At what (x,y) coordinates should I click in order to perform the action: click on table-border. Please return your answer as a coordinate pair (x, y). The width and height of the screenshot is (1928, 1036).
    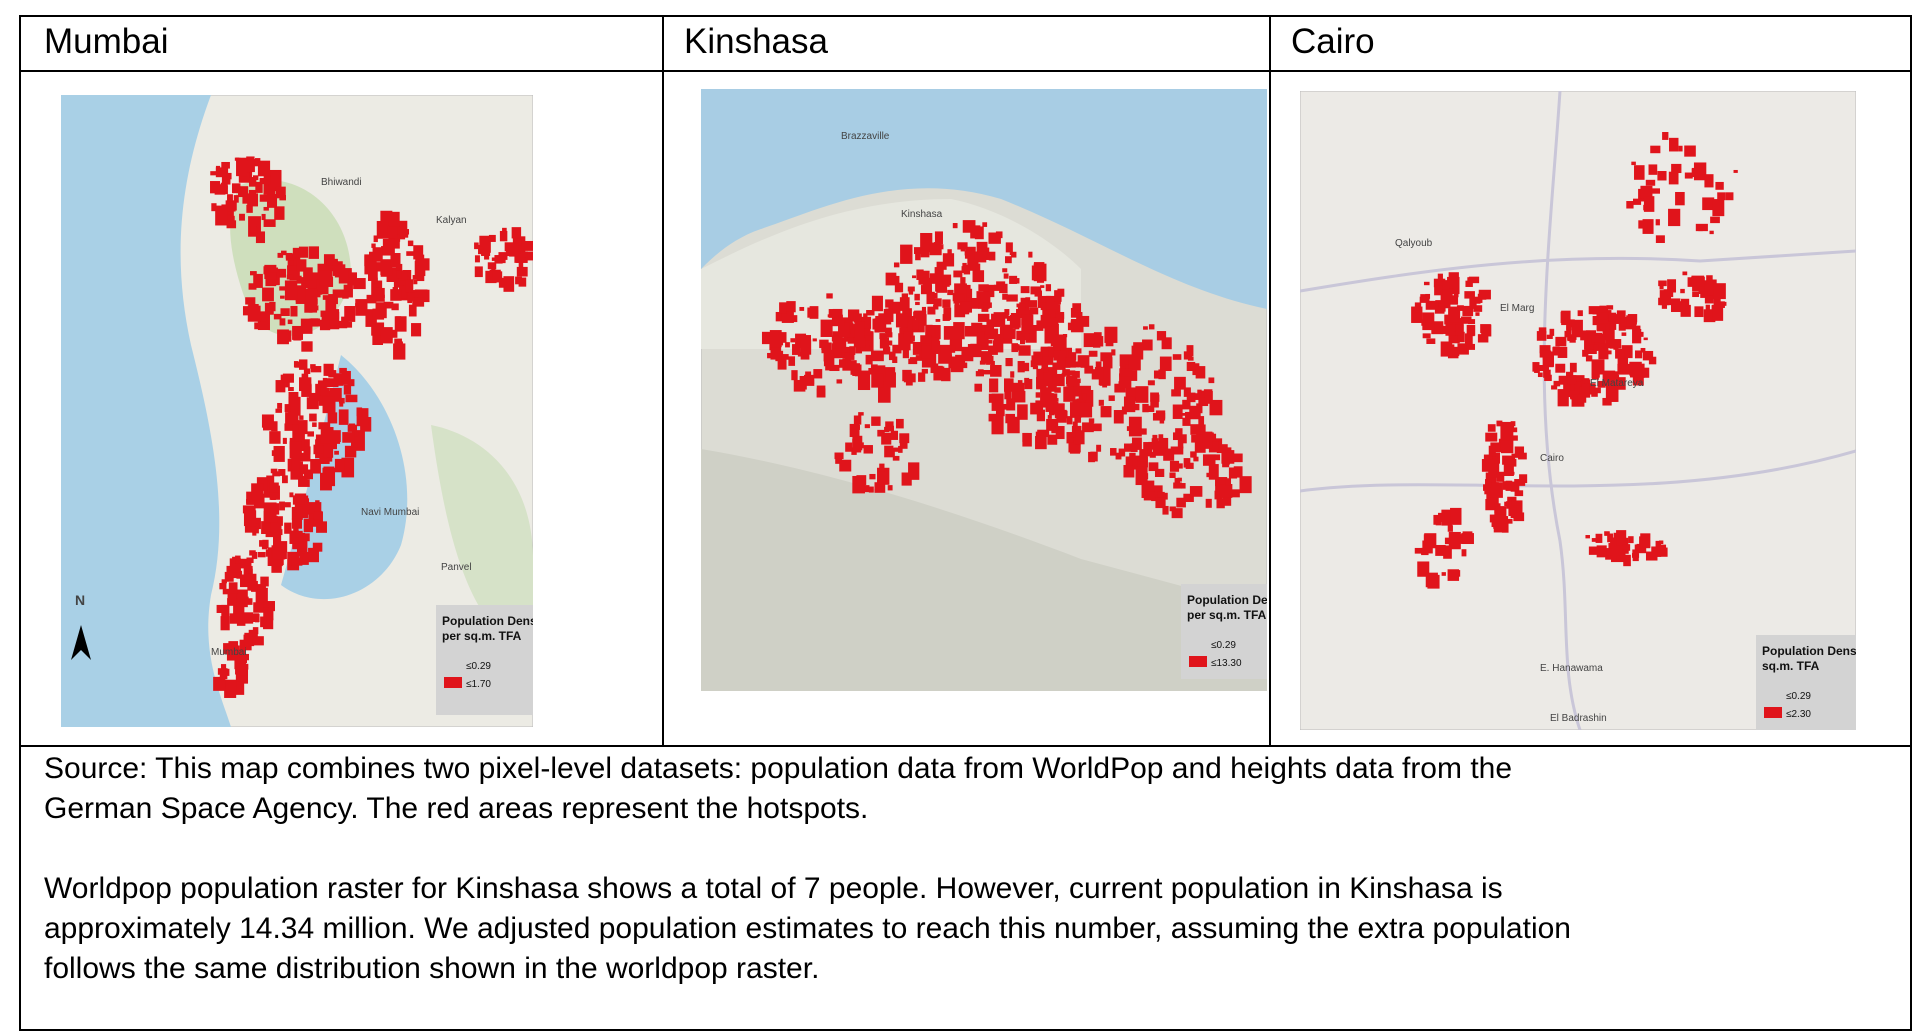
    Looking at the image, I should click on (1911, 523).